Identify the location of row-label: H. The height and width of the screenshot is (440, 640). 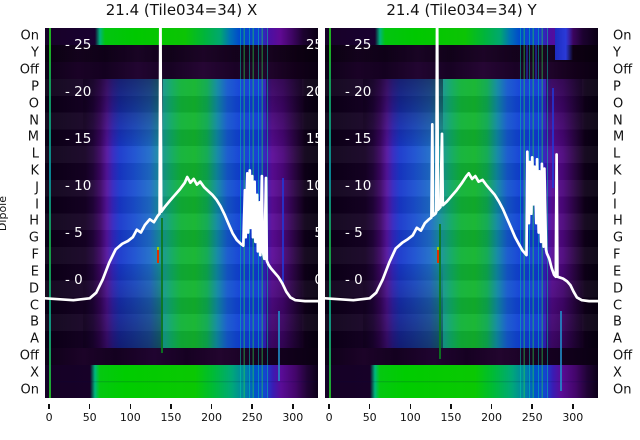
(34, 221).